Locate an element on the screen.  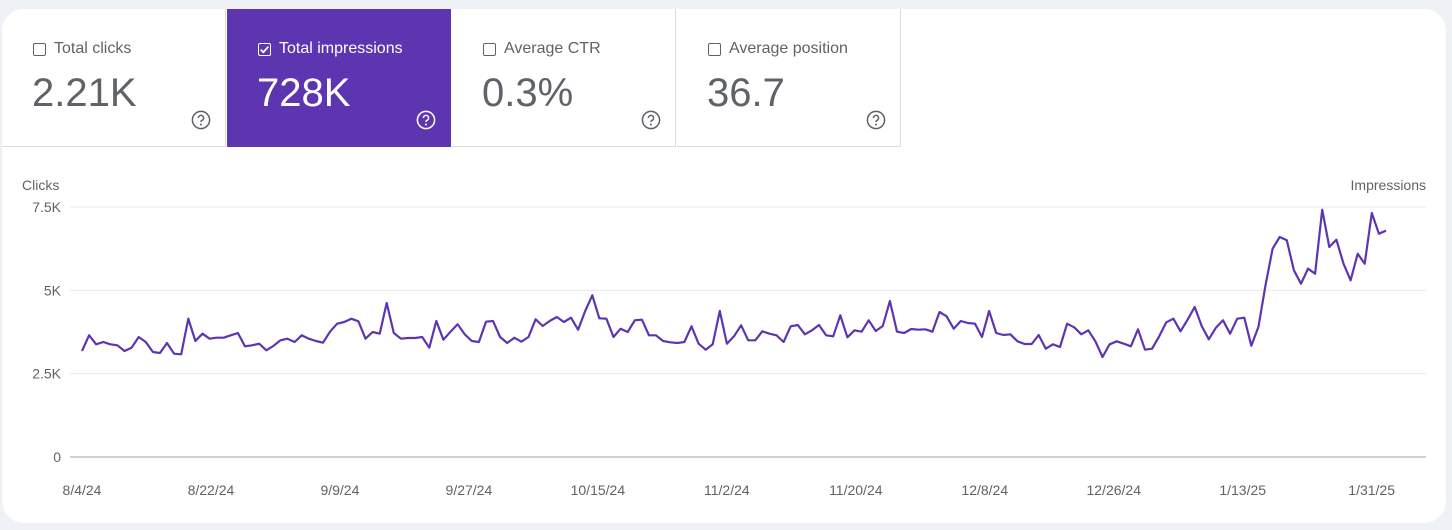
x-tick-label: 12/8/24 is located at coordinates (984, 490).